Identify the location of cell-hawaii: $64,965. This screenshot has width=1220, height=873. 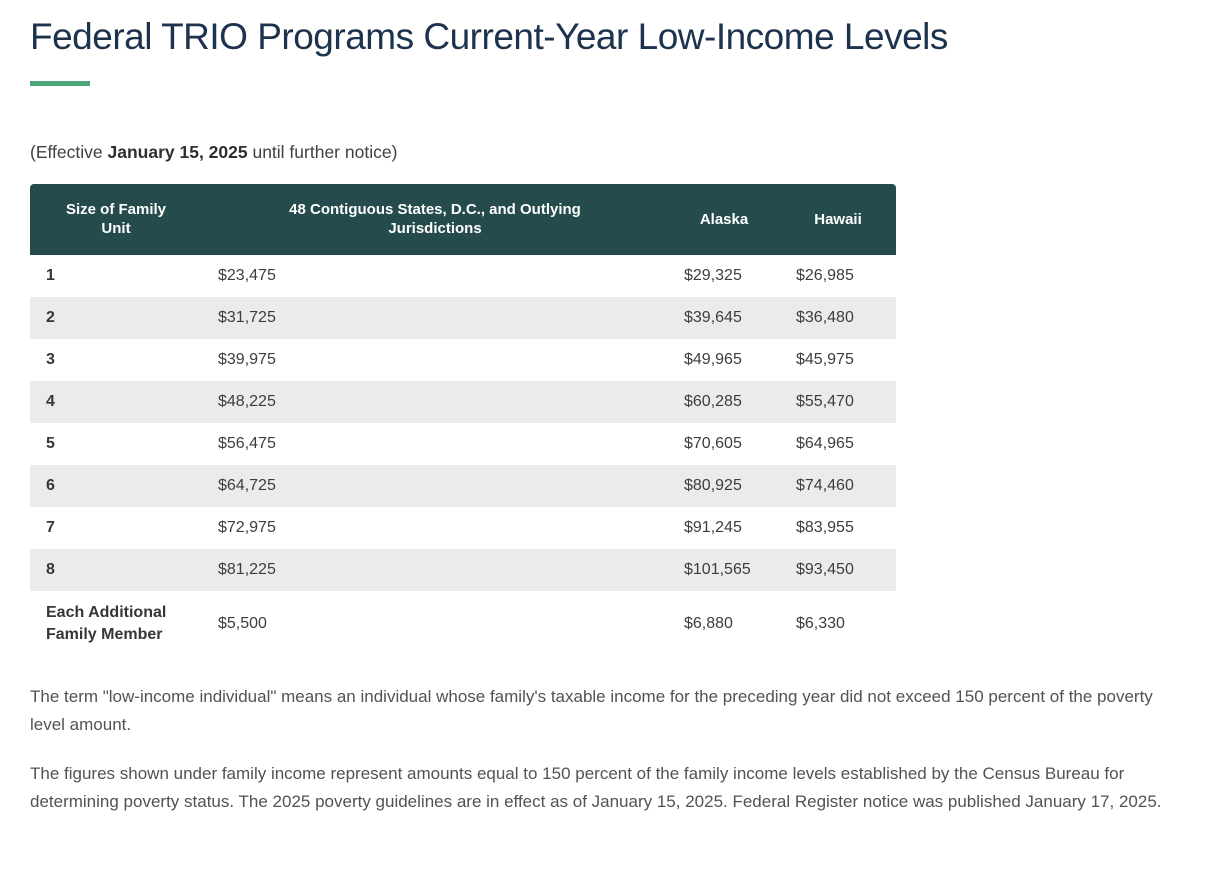
(838, 443).